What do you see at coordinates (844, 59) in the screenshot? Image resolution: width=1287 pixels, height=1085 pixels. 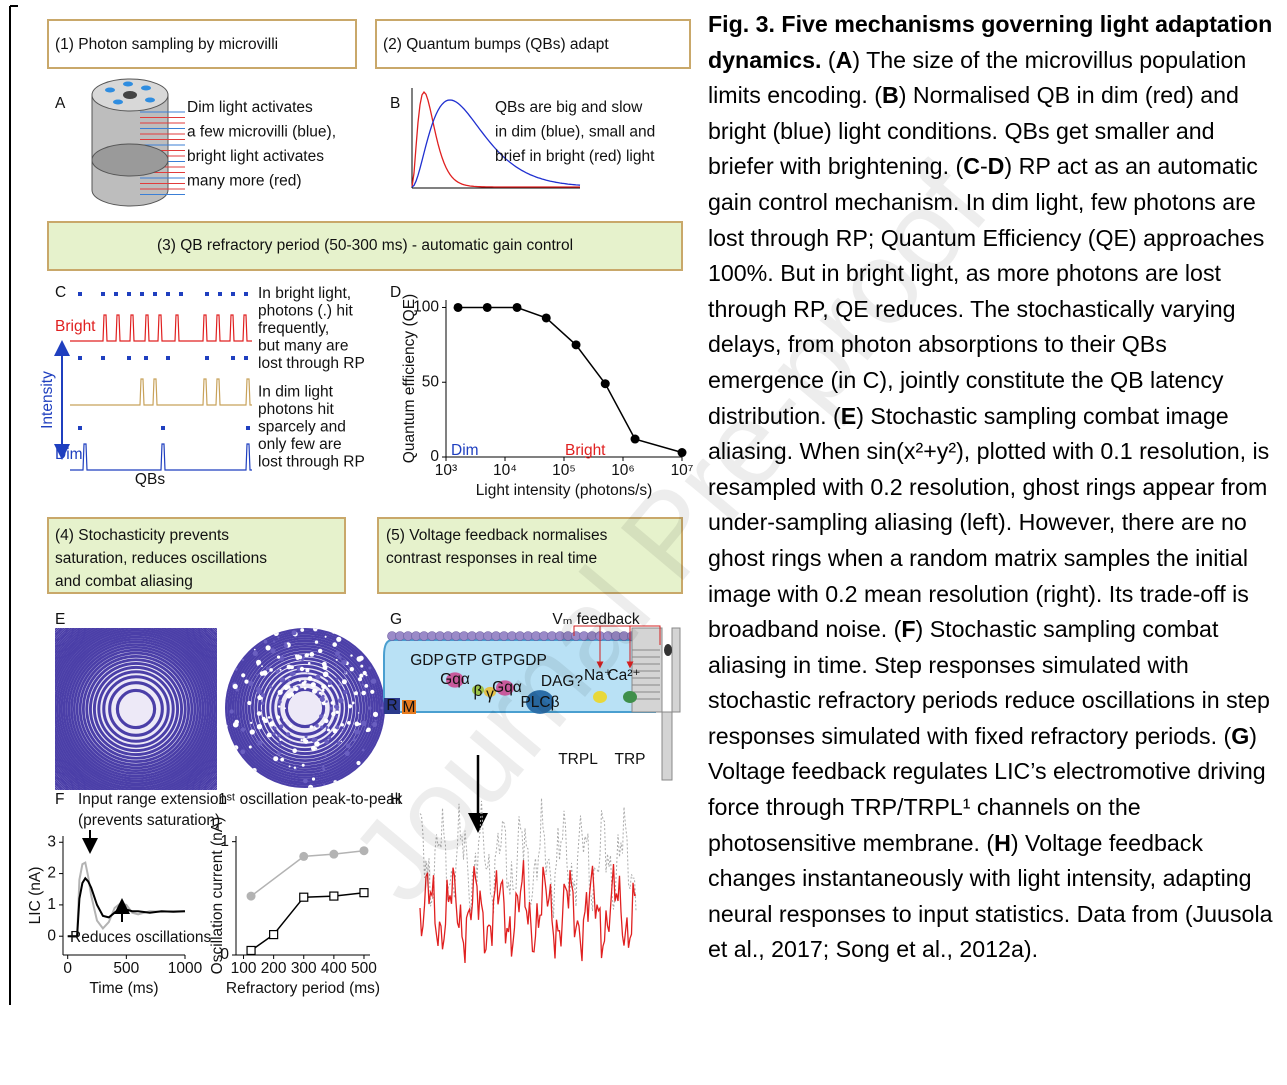 I see `caption-bold: A` at bounding box center [844, 59].